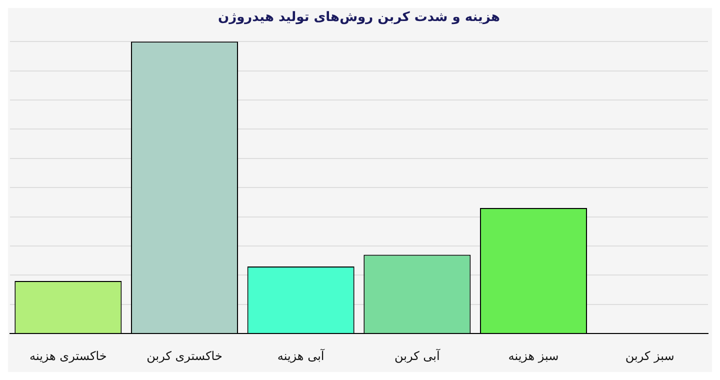 Image resolution: width=720 pixels, height=380 pixels. Describe the element at coordinates (184, 355) in the screenshot. I see `x-tick-label: خاکستری کربن` at that location.